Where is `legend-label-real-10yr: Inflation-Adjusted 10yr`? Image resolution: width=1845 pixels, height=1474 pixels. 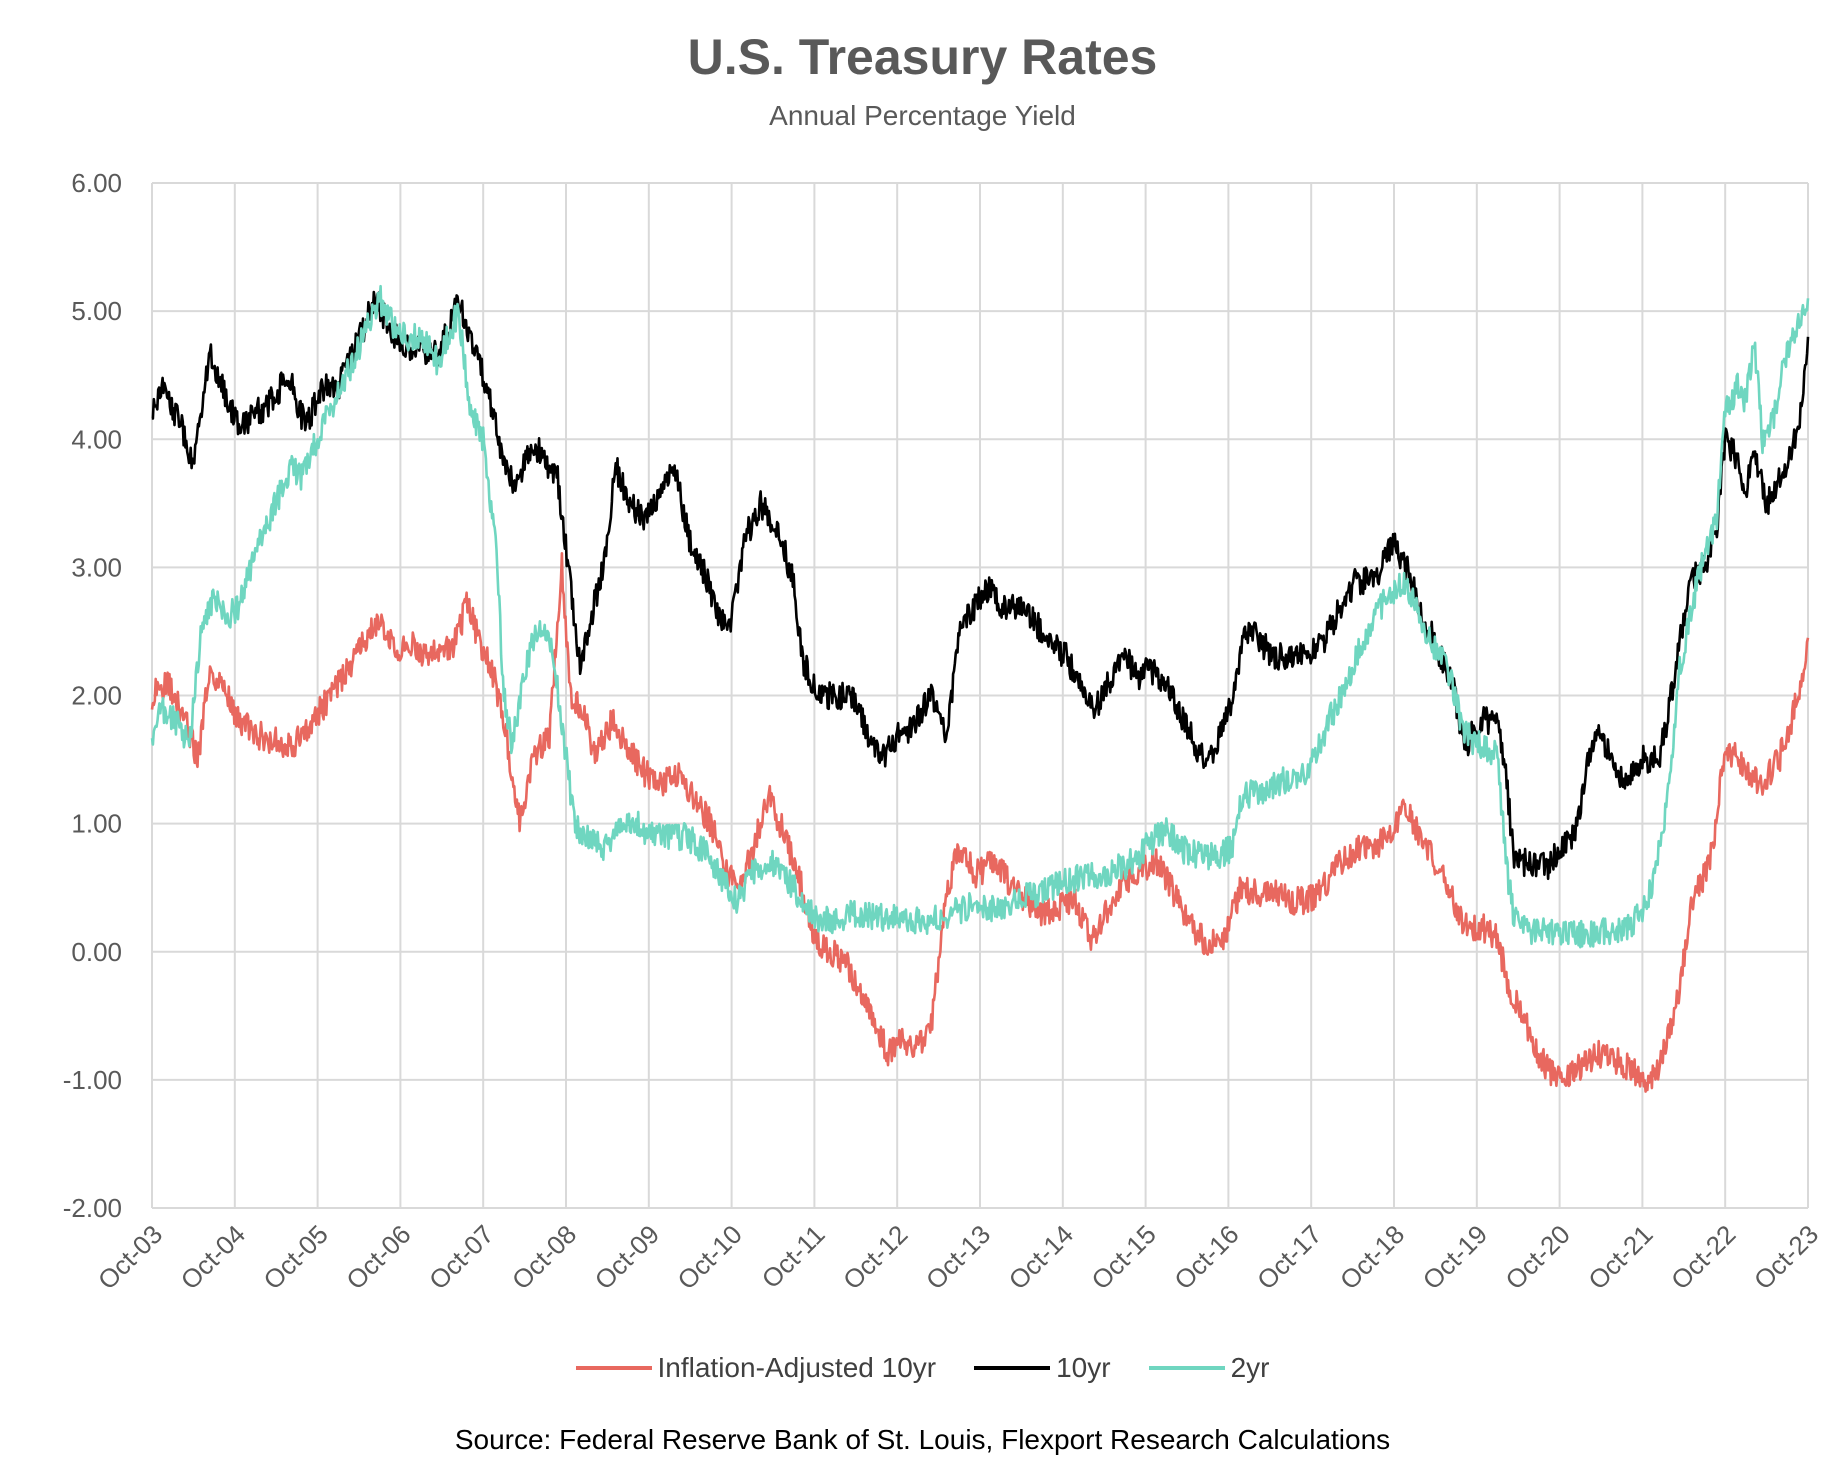
legend-label-real-10yr: Inflation-Adjusted 10yr is located at coordinates (797, 1367).